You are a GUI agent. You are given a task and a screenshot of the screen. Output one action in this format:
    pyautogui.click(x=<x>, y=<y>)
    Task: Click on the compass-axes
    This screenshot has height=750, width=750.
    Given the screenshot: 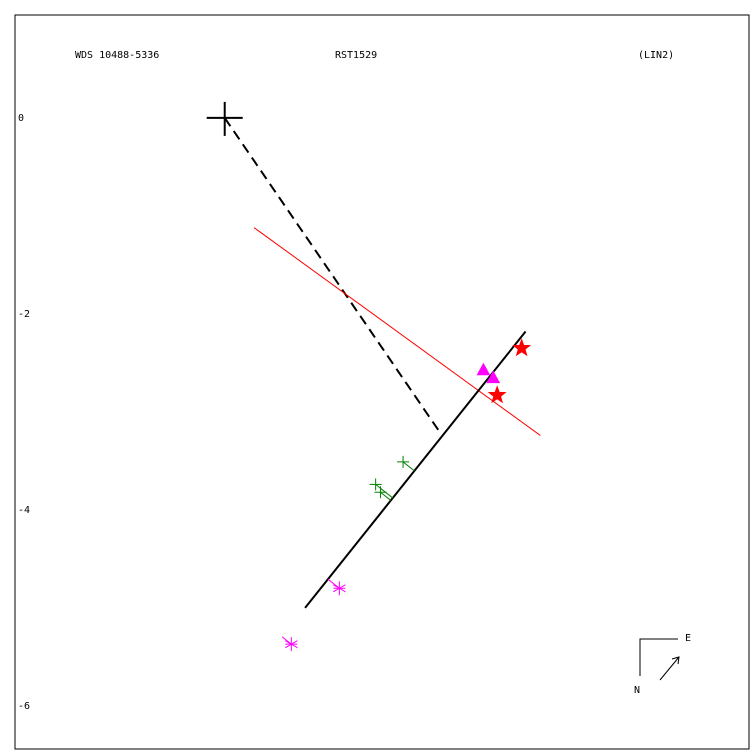 What is the action you would take?
    pyautogui.click(x=658, y=657)
    